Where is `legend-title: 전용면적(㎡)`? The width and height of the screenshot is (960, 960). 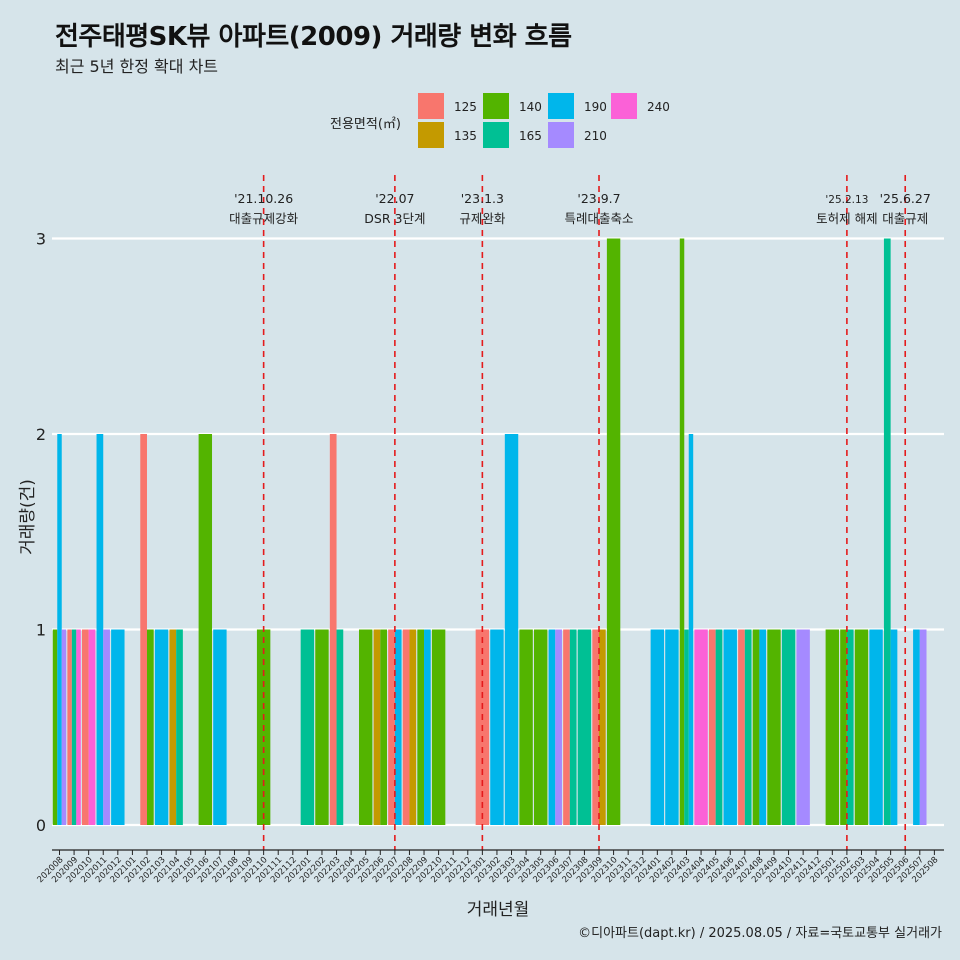
legend-title: 전용면적(㎡) is located at coordinates (365, 124).